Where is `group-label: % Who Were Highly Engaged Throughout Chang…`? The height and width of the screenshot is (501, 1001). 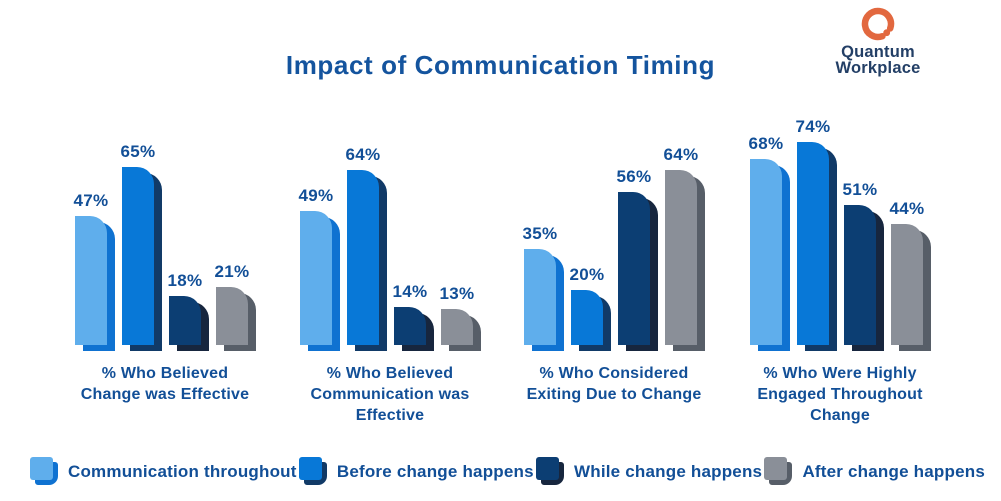
group-label: % Who Were Highly Engaged Throughout Chang… is located at coordinates (840, 394).